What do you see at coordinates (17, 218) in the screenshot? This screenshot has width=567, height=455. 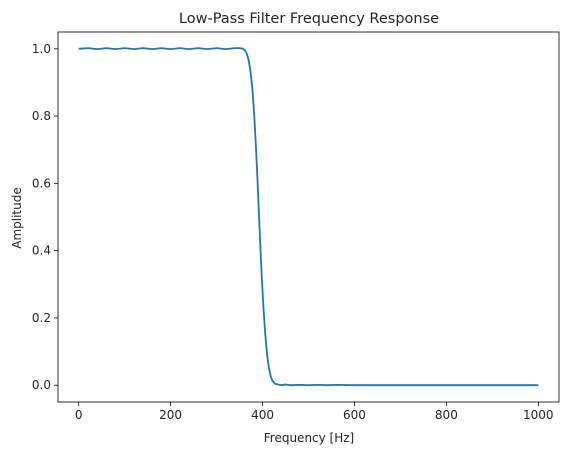 I see `y-axis-label: Amplitude` at bounding box center [17, 218].